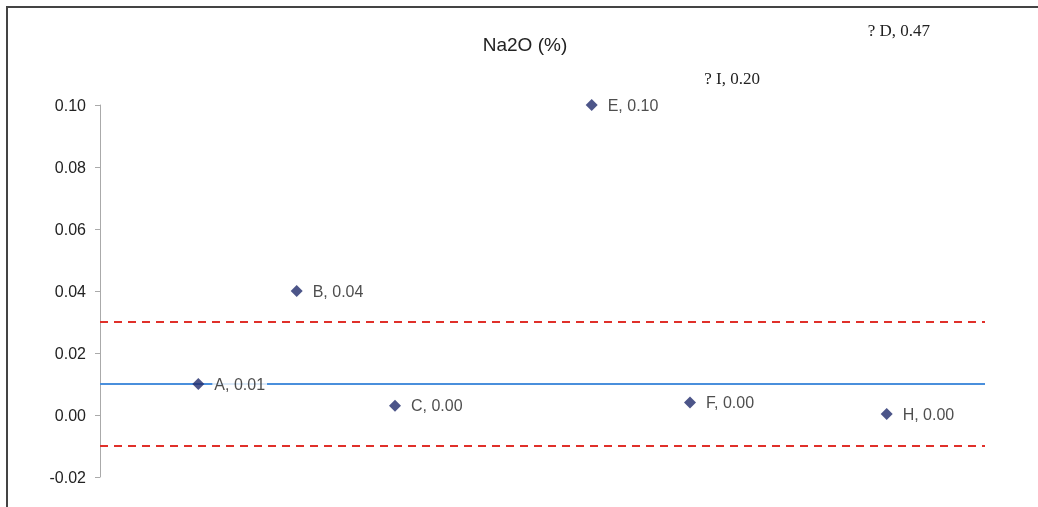 Image resolution: width=1038 pixels, height=507 pixels. Describe the element at coordinates (928, 414) in the screenshot. I see `data-label: H, 0.00` at that location.